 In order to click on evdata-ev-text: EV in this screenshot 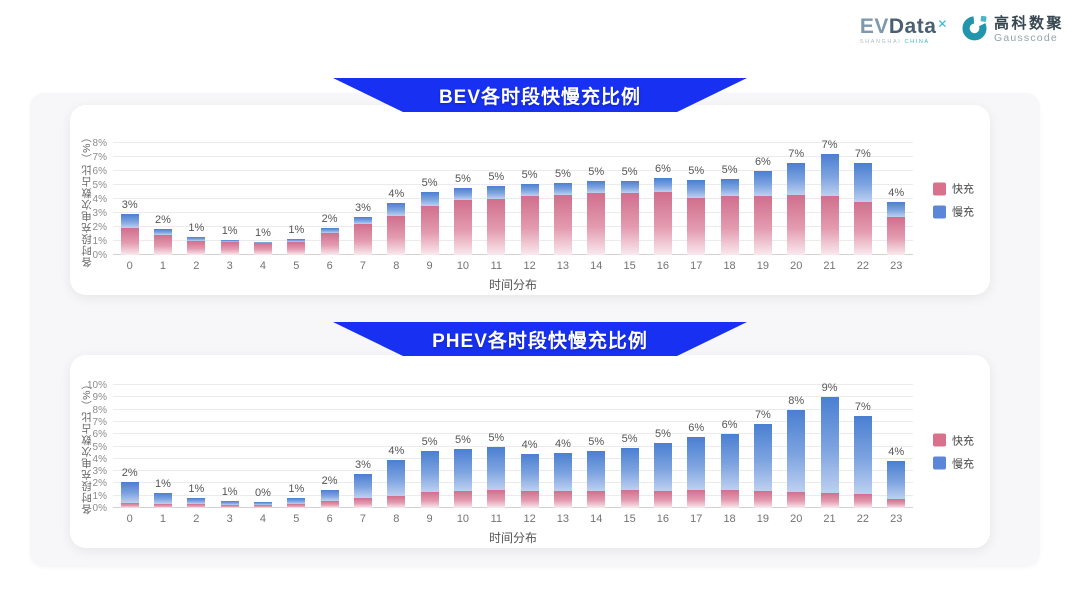, I will do `click(874, 26)`.